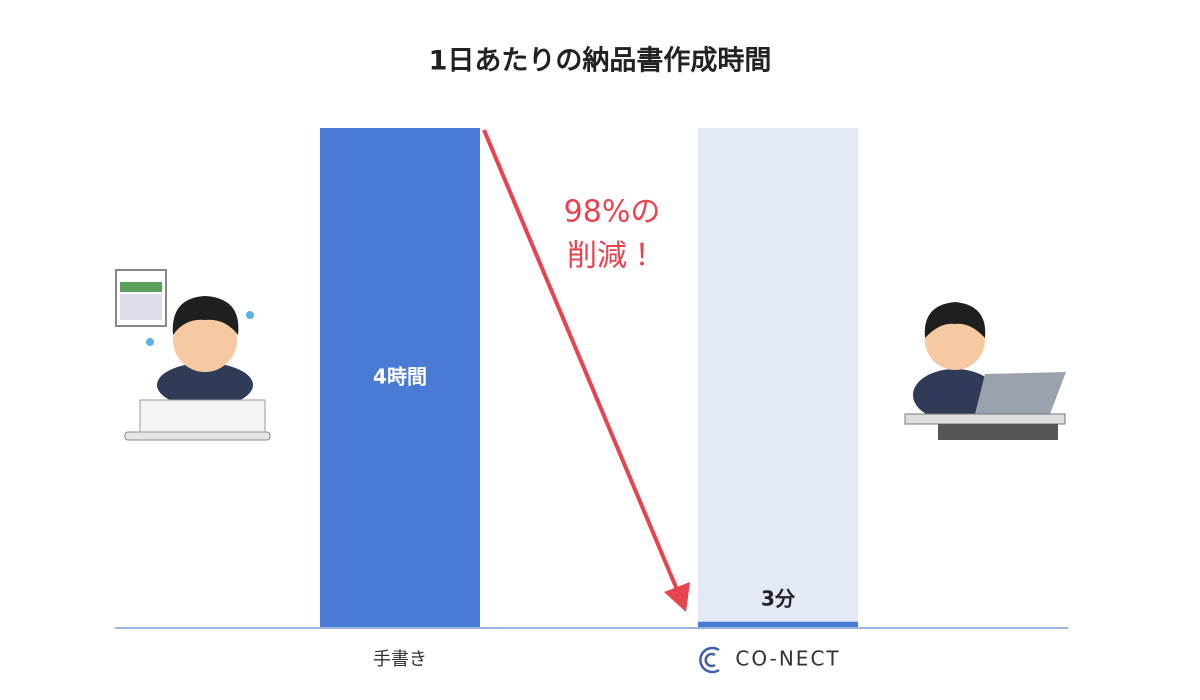 The height and width of the screenshot is (700, 1200). What do you see at coordinates (612, 256) in the screenshot?
I see `annotation: 削減！` at bounding box center [612, 256].